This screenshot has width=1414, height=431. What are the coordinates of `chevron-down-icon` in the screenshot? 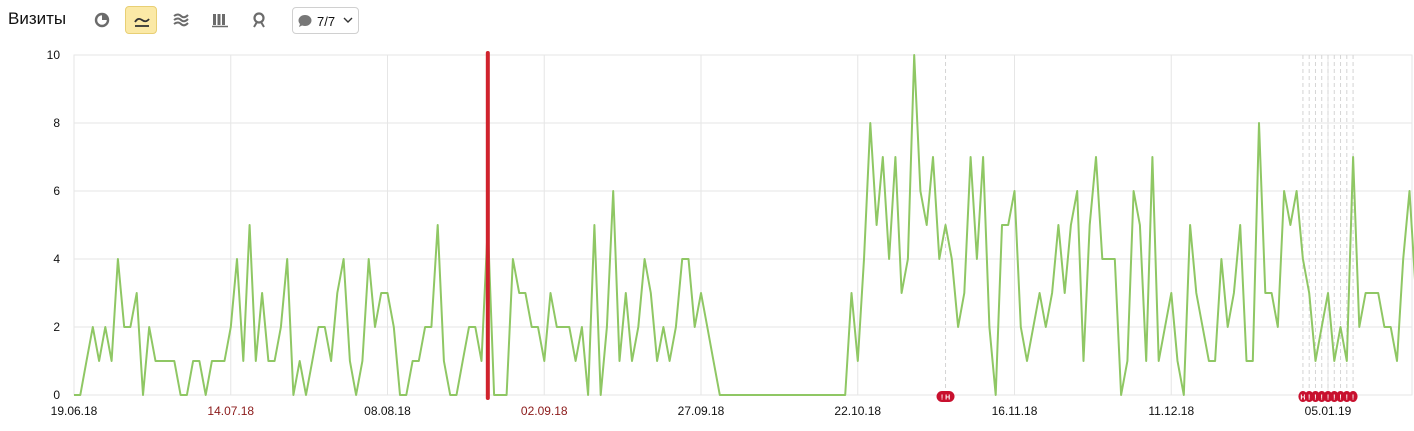 It's located at (348, 20).